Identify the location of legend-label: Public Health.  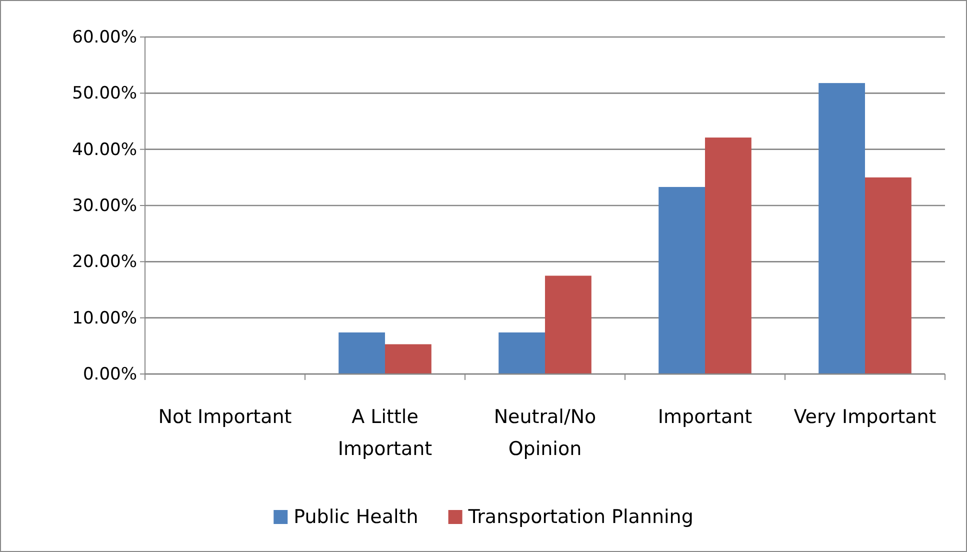
(356, 517).